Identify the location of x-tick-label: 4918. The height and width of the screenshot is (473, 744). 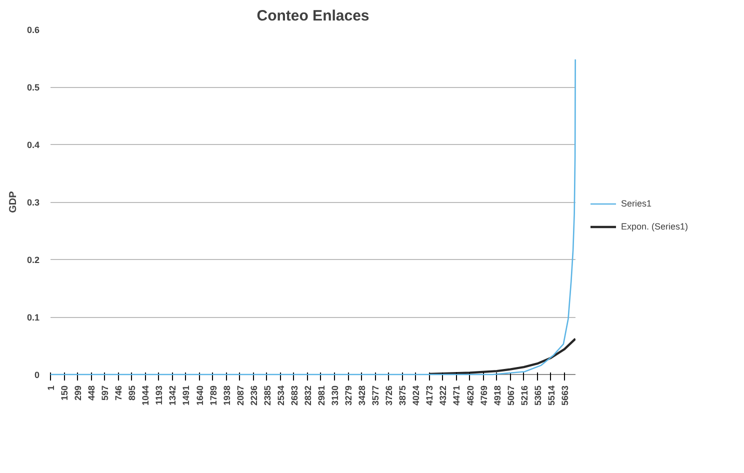
(497, 395).